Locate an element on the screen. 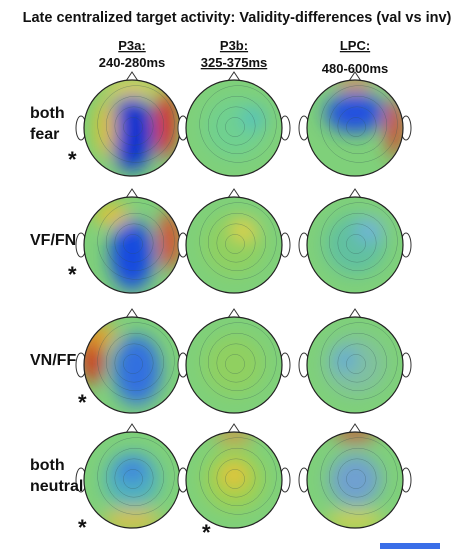 Image resolution: width=474 pixels, height=549 pixels. row-label: neutral is located at coordinates (56, 486).